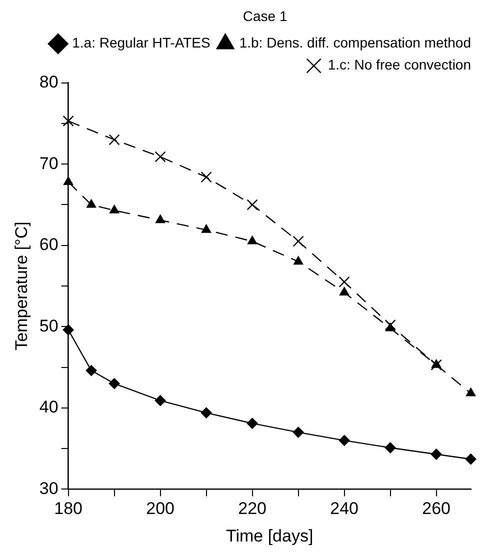 This screenshot has width=487, height=559. Describe the element at coordinates (48, 326) in the screenshot. I see `y-tick-label: 50` at that location.